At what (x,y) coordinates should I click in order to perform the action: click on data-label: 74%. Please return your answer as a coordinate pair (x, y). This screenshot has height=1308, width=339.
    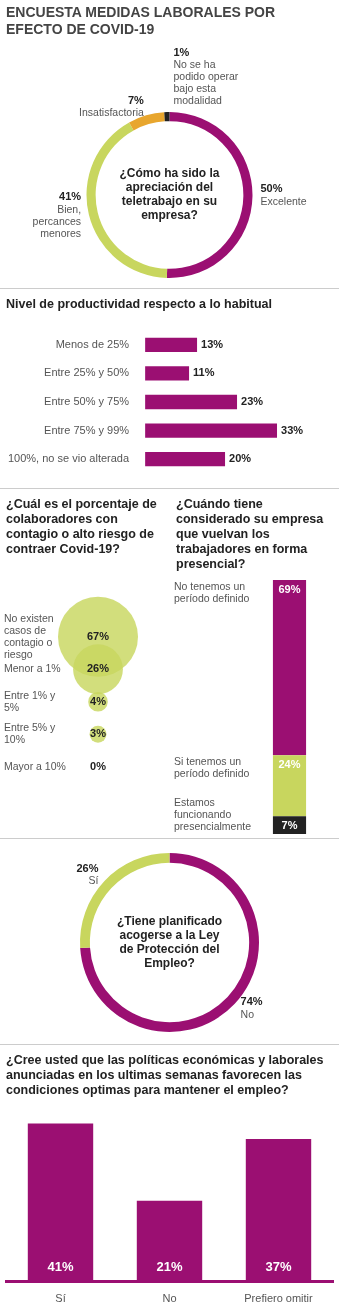
    Looking at the image, I should click on (251, 1001).